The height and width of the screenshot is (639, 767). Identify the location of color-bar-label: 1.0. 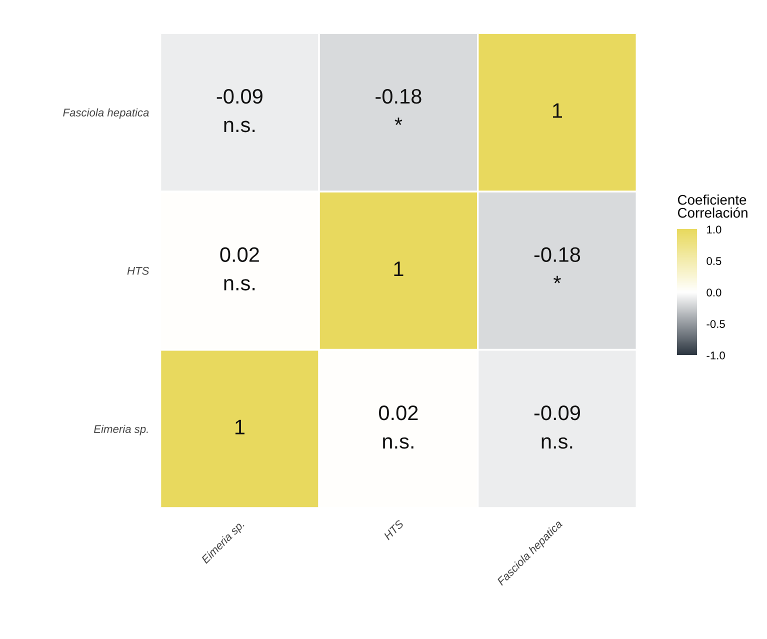
(714, 230).